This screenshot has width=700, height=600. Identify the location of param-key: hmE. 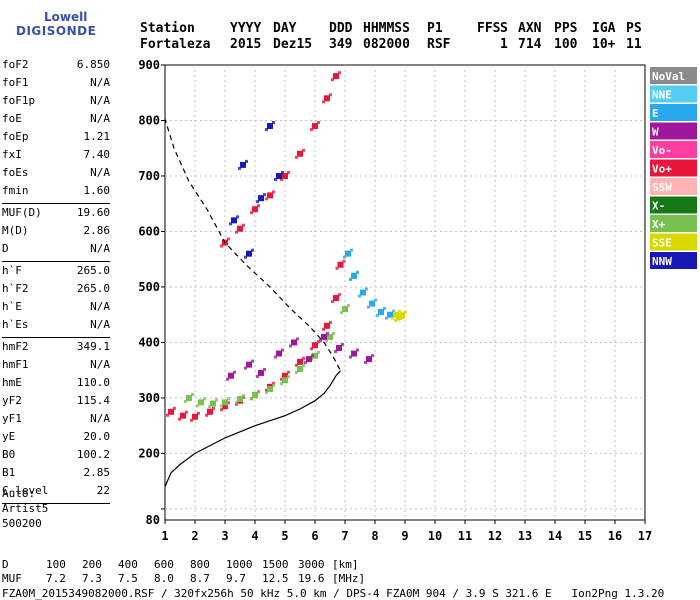
(12, 382).